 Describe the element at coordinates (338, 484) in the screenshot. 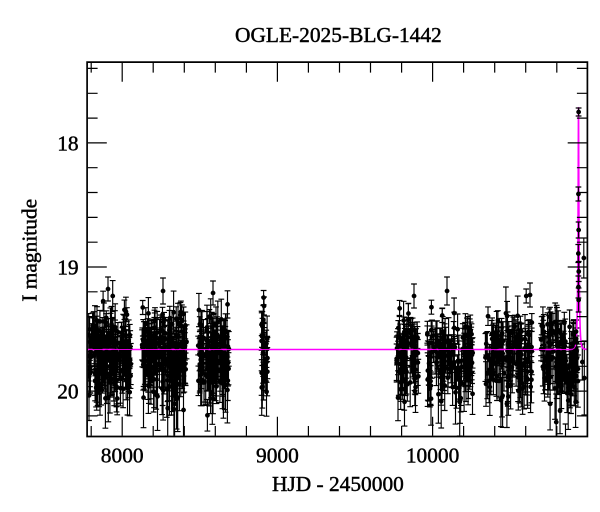

I see `svg-text: HJD - 2450000` at that location.